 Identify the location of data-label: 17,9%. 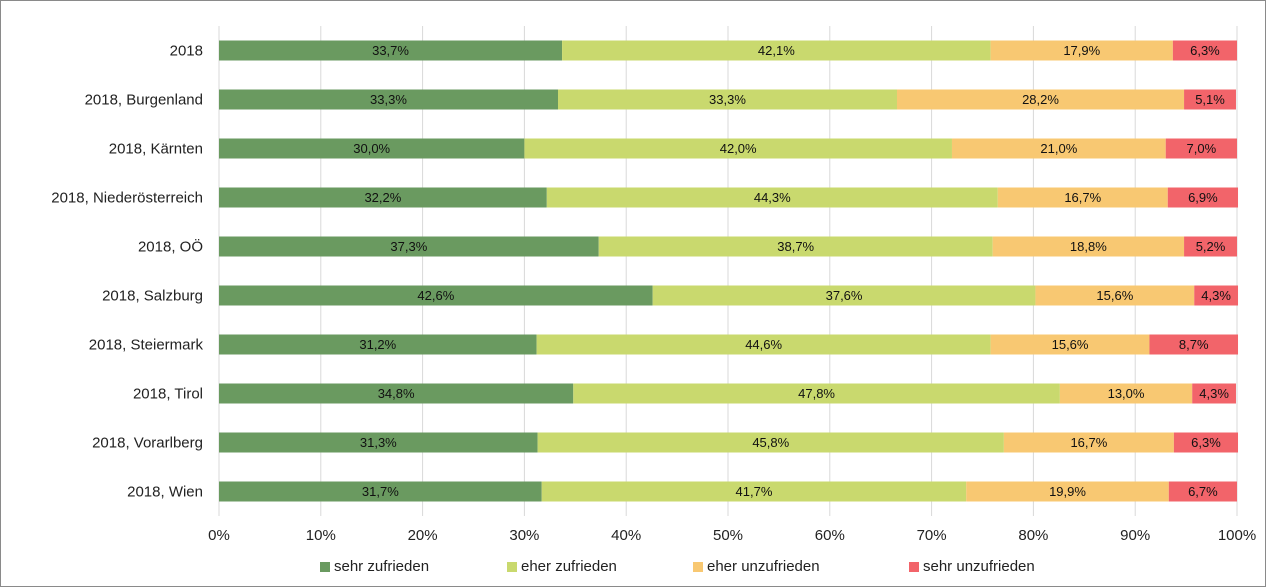
(1081, 50).